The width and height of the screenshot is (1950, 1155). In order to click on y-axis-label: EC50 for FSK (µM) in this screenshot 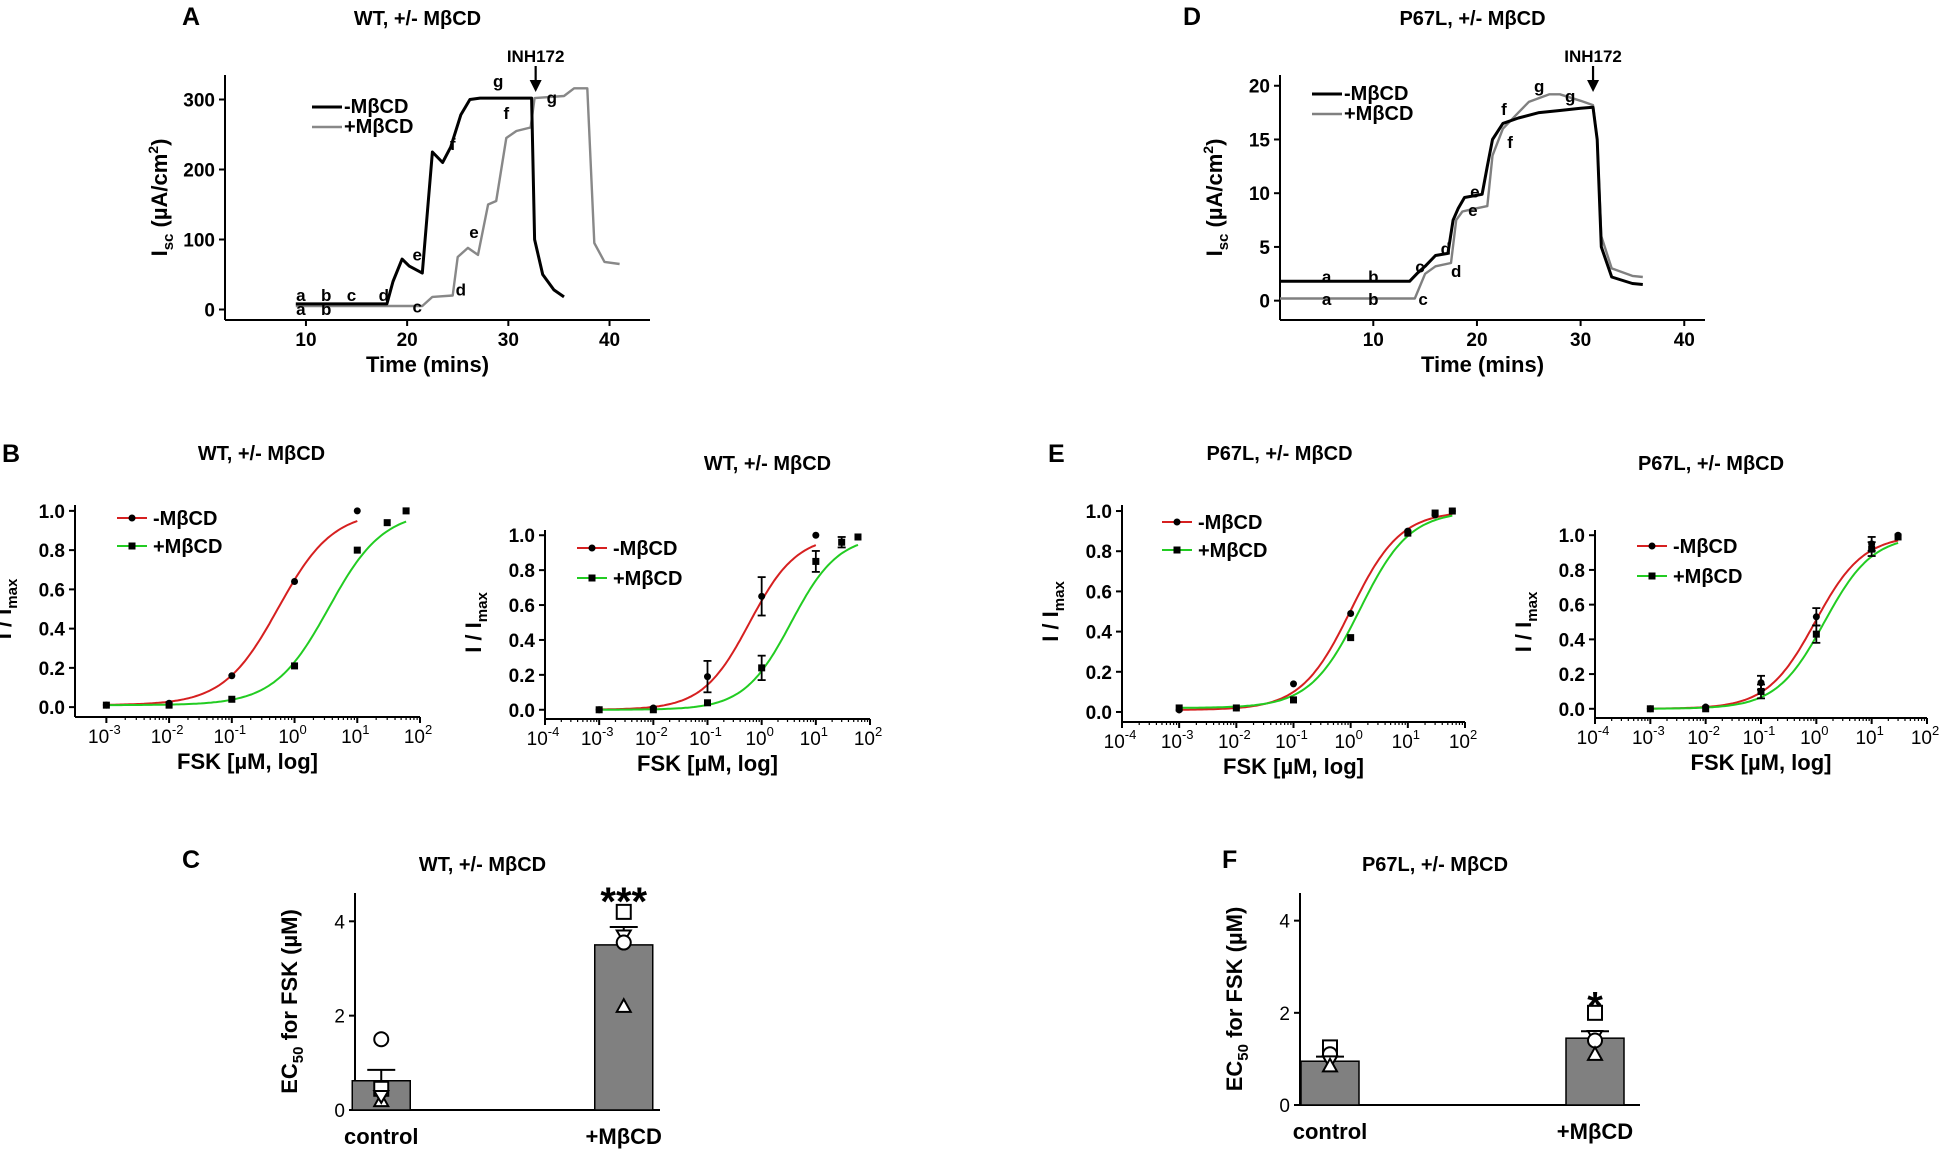, I will do `click(1237, 999)`.